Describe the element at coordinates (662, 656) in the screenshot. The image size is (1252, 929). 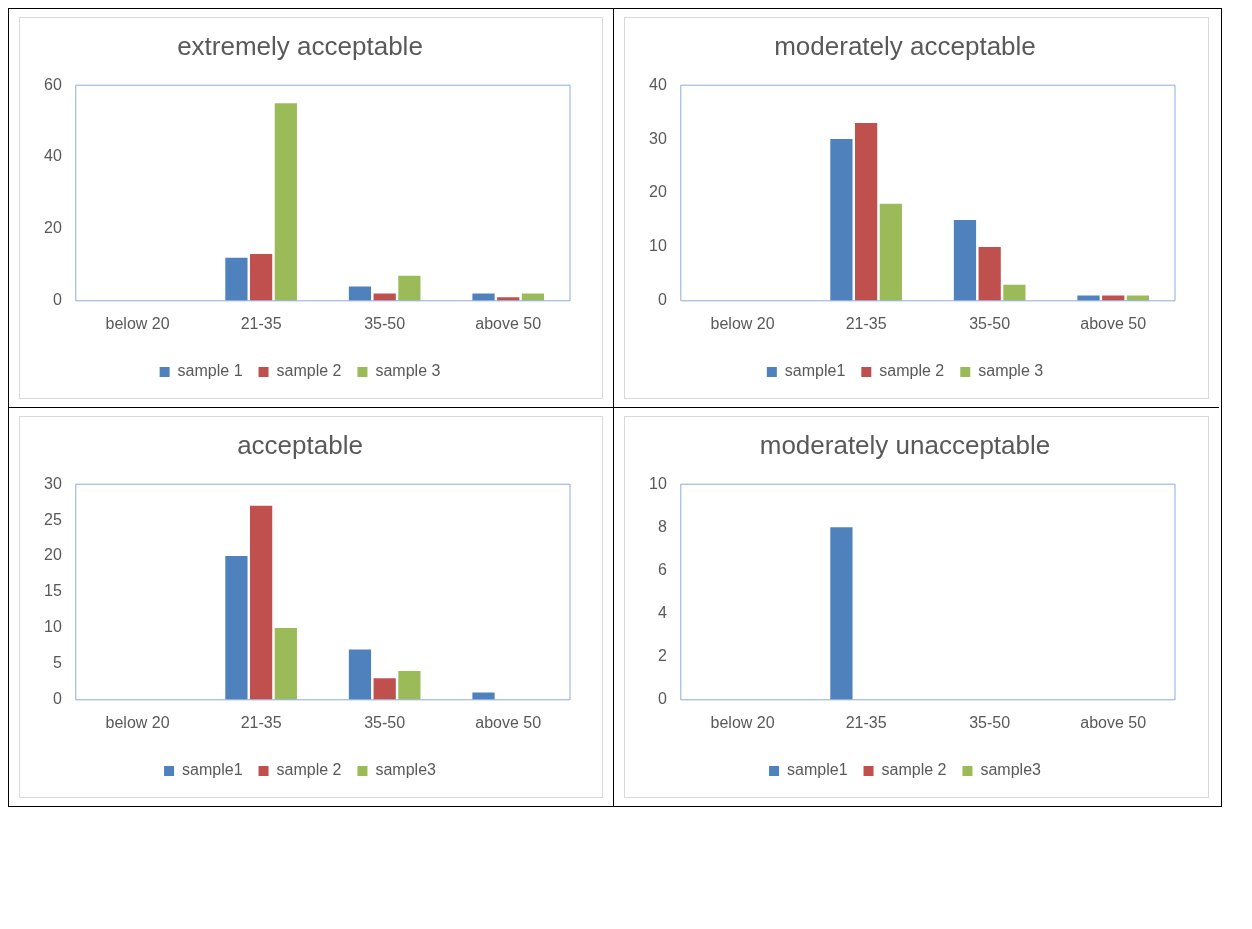
I see `y-tick-label: 2` at that location.